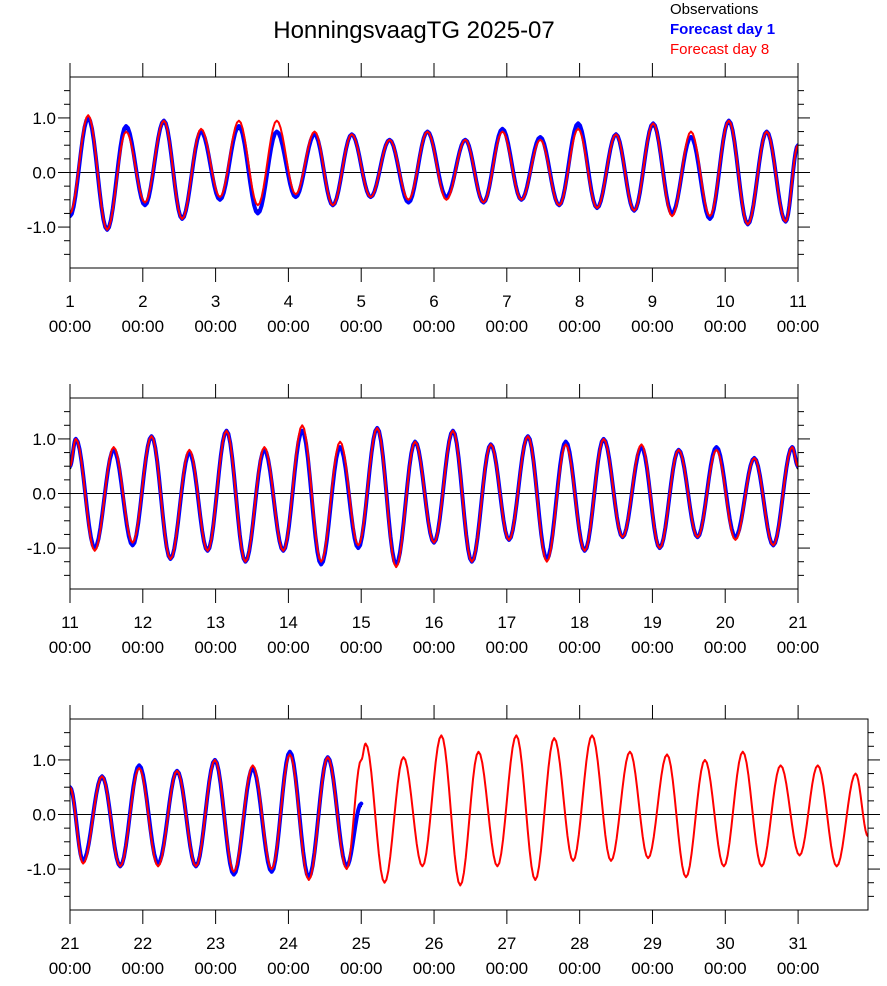 The image size is (887, 986). I want to click on x-tick-label-line: 24, so click(288, 943).